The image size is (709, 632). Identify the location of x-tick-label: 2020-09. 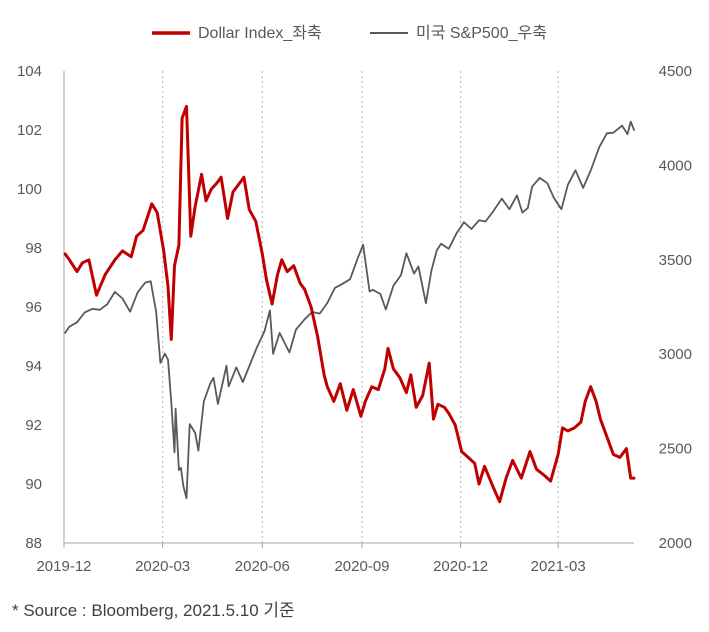
(361, 566).